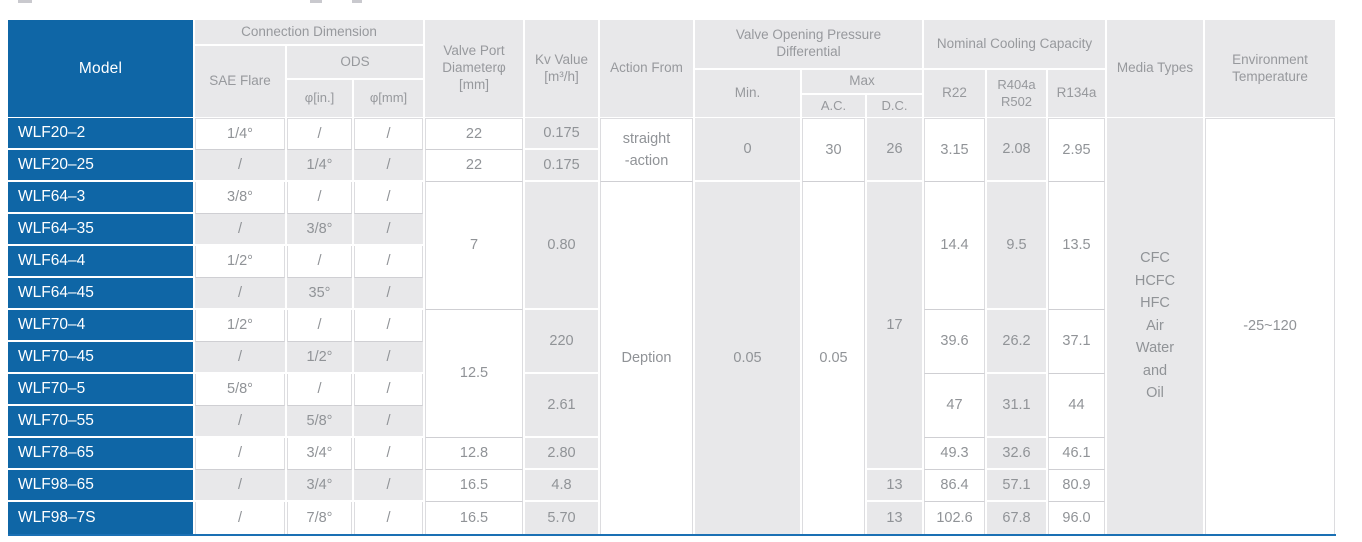  I want to click on body-cell: 4.8, so click(561, 486).